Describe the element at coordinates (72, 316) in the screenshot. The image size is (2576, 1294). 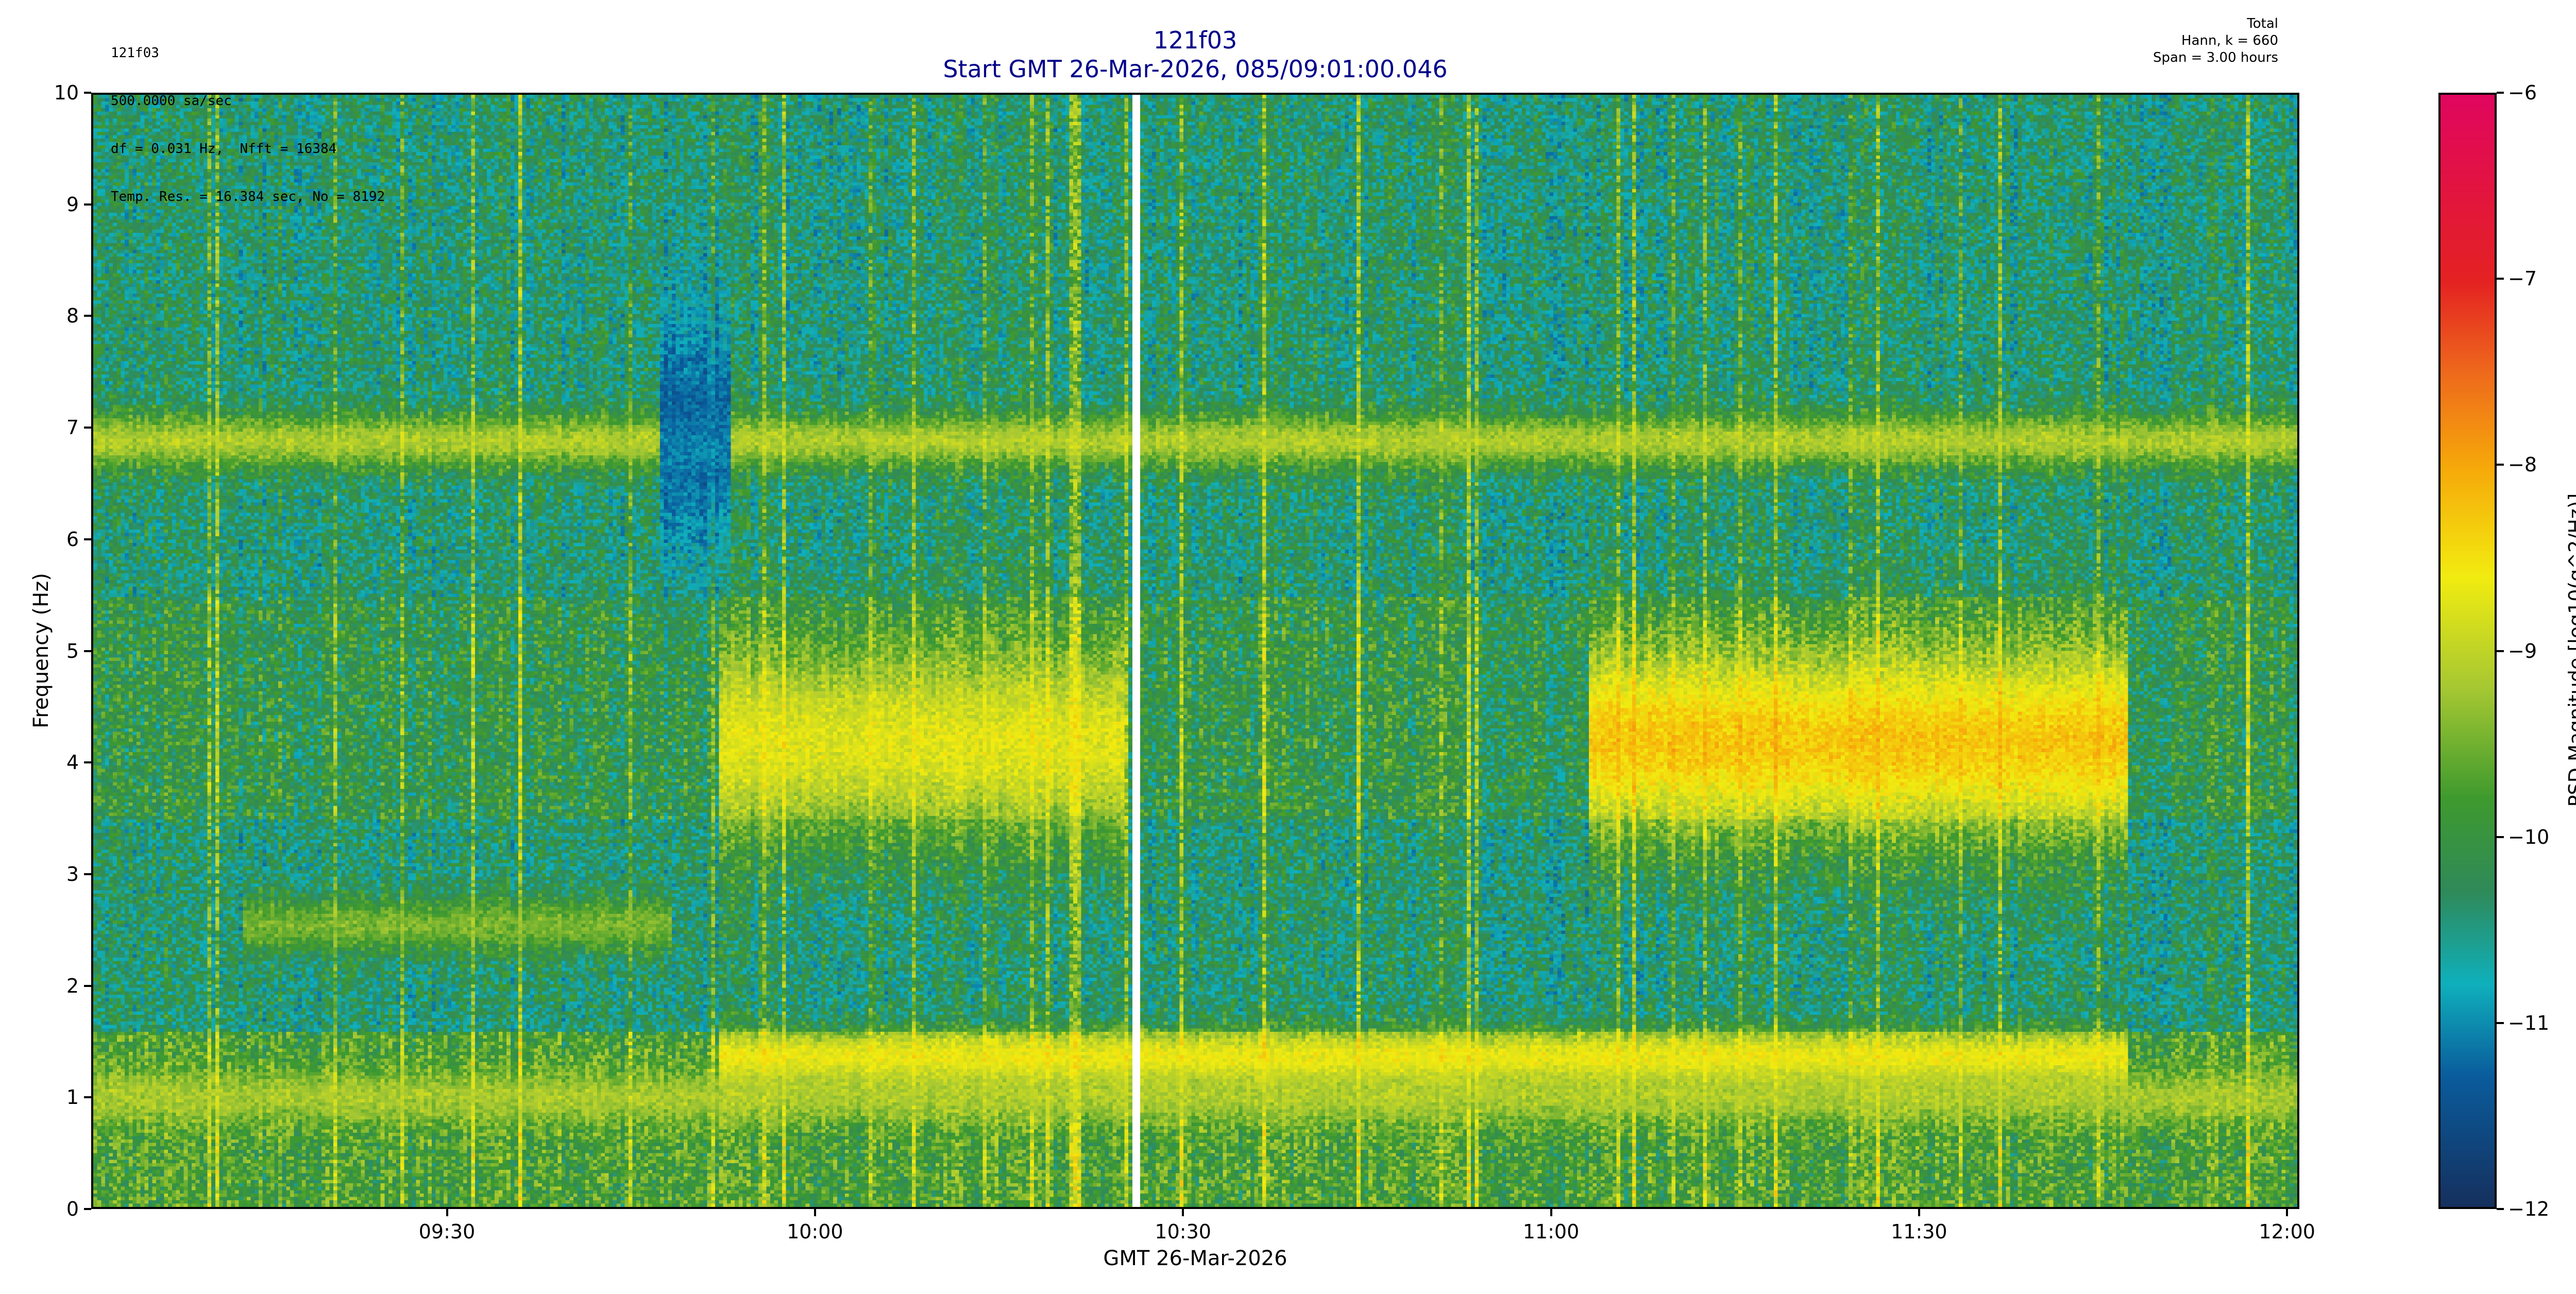
I see `y-tick-label: 8` at that location.